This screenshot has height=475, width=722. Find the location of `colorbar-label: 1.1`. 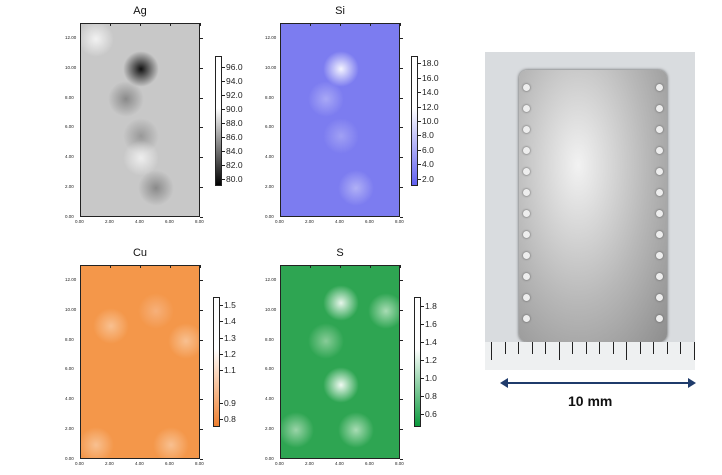

colorbar-label: 1.1 is located at coordinates (230, 370).